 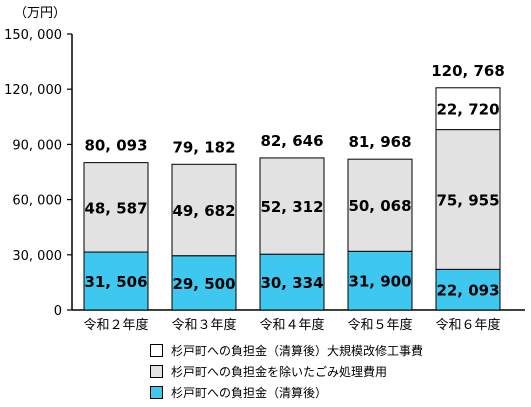 What do you see at coordinates (58, 311) in the screenshot?
I see `y-tick-label: 0` at bounding box center [58, 311].